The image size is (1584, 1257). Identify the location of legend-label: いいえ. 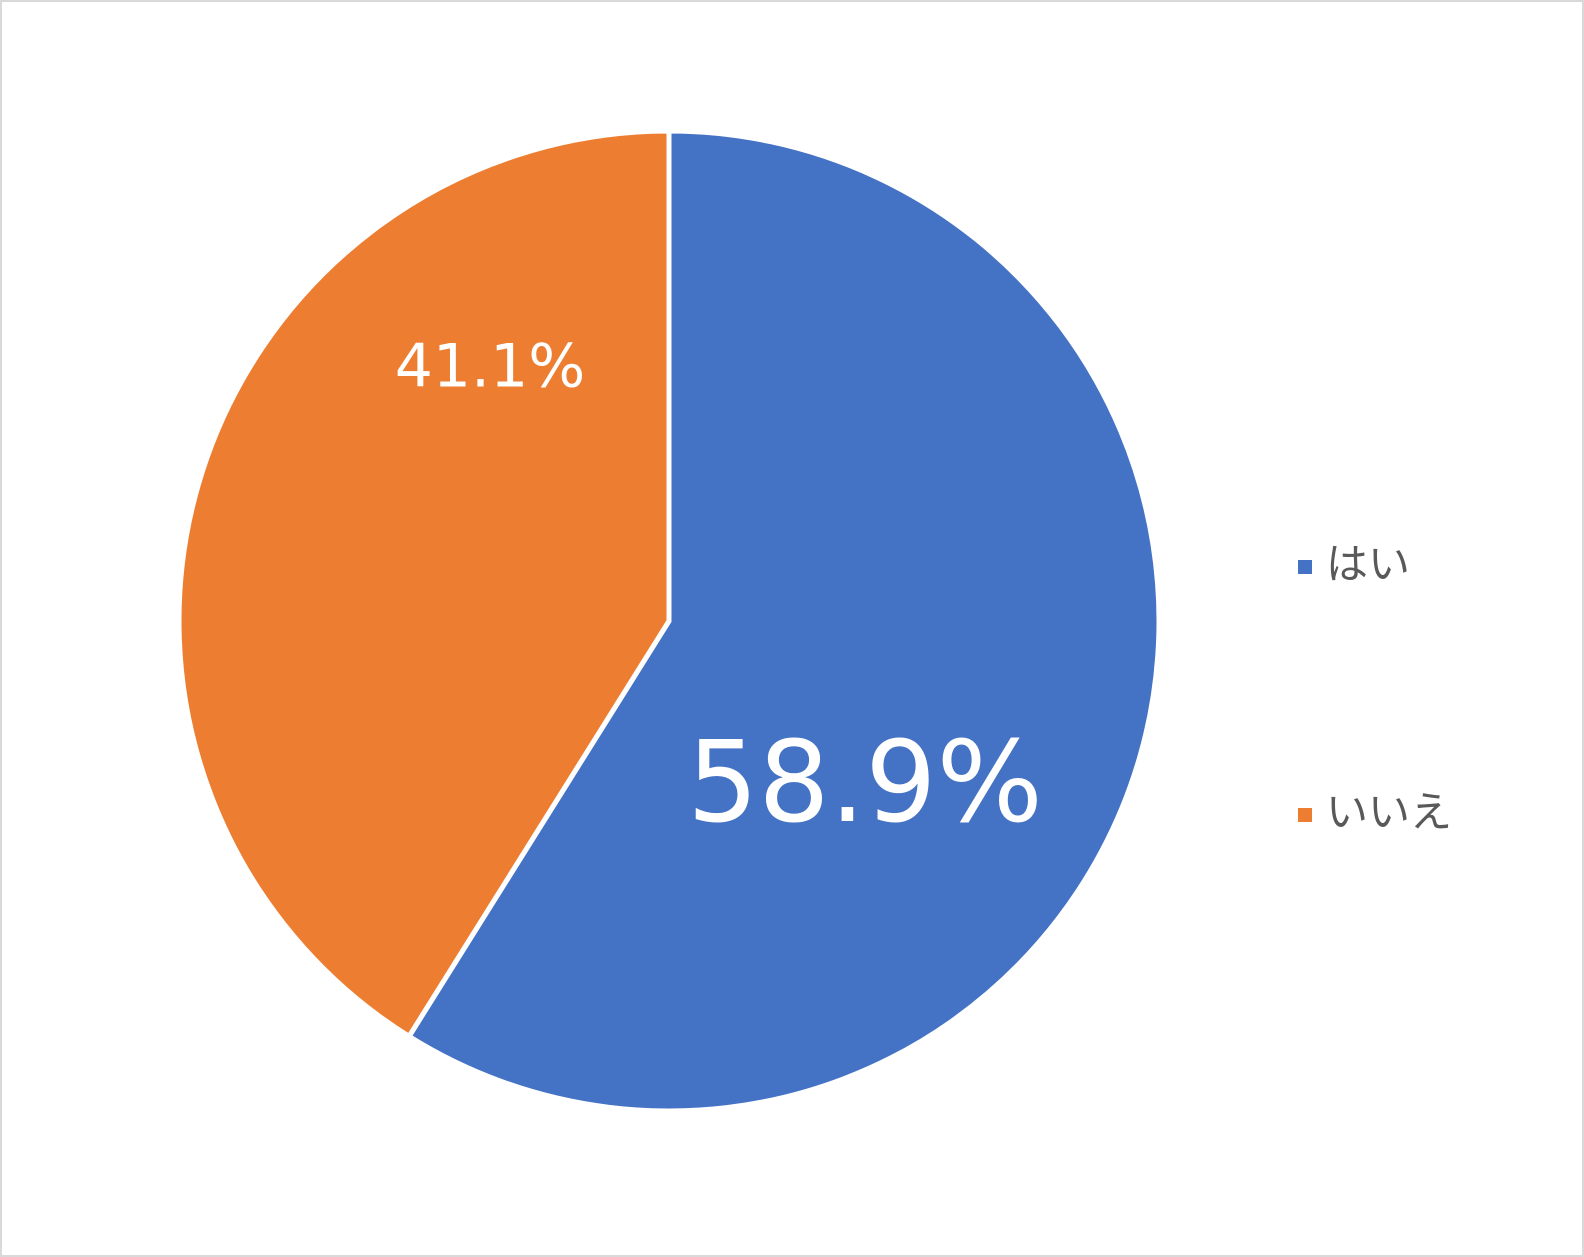
(1389, 812).